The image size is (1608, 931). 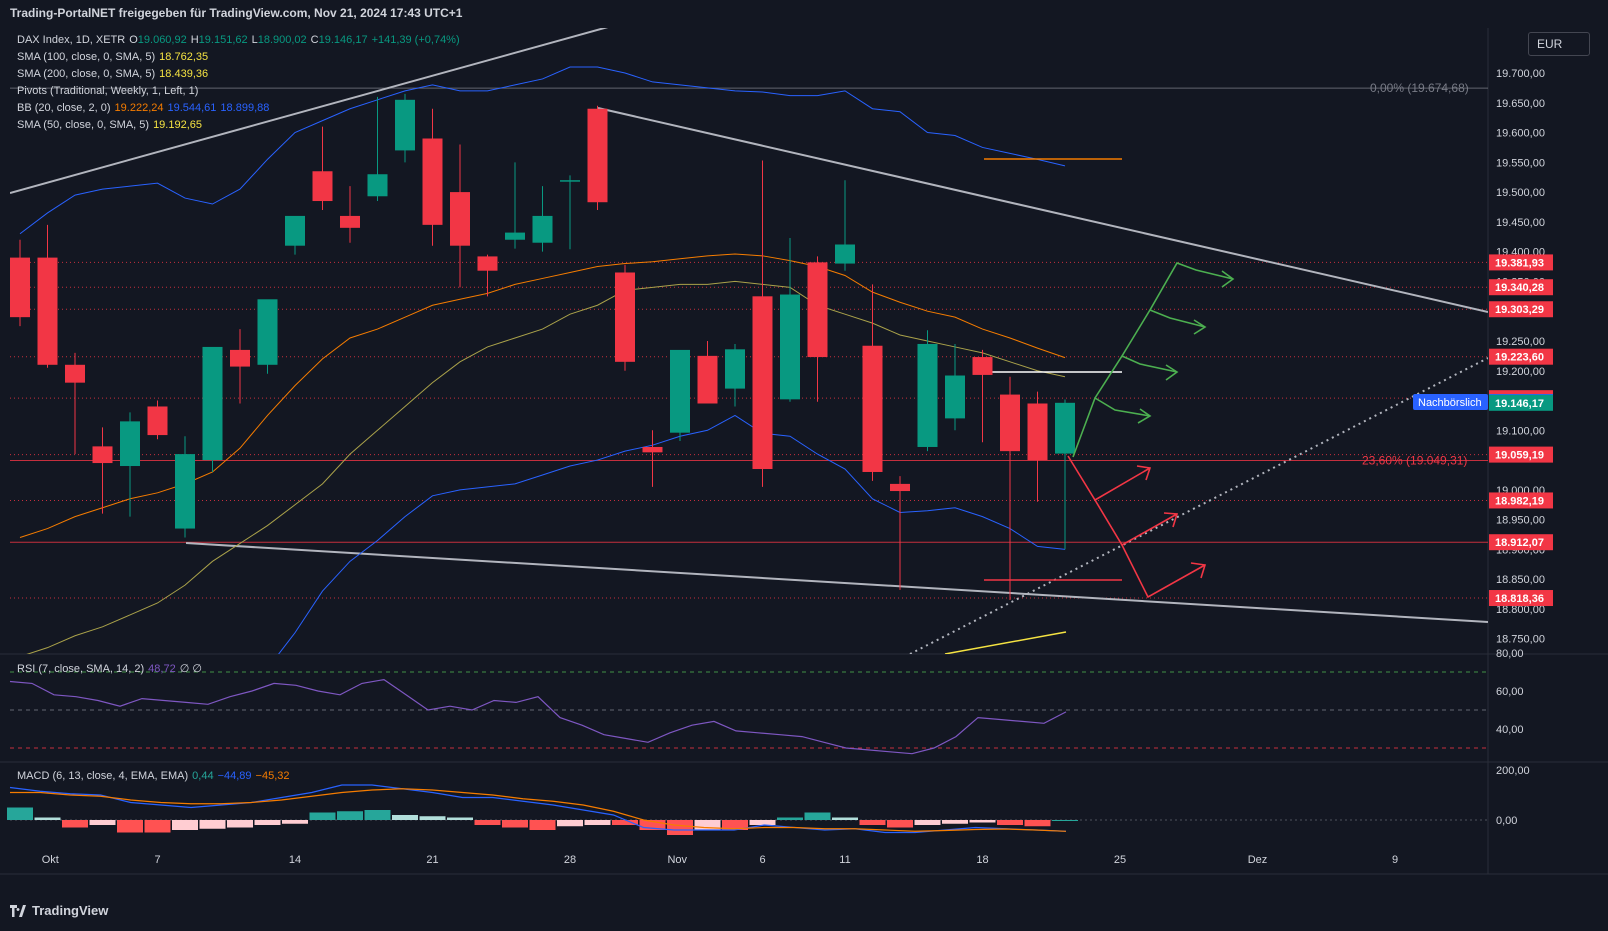 I want to click on pivot-price-tag: 19.223,60, so click(x=1519, y=358).